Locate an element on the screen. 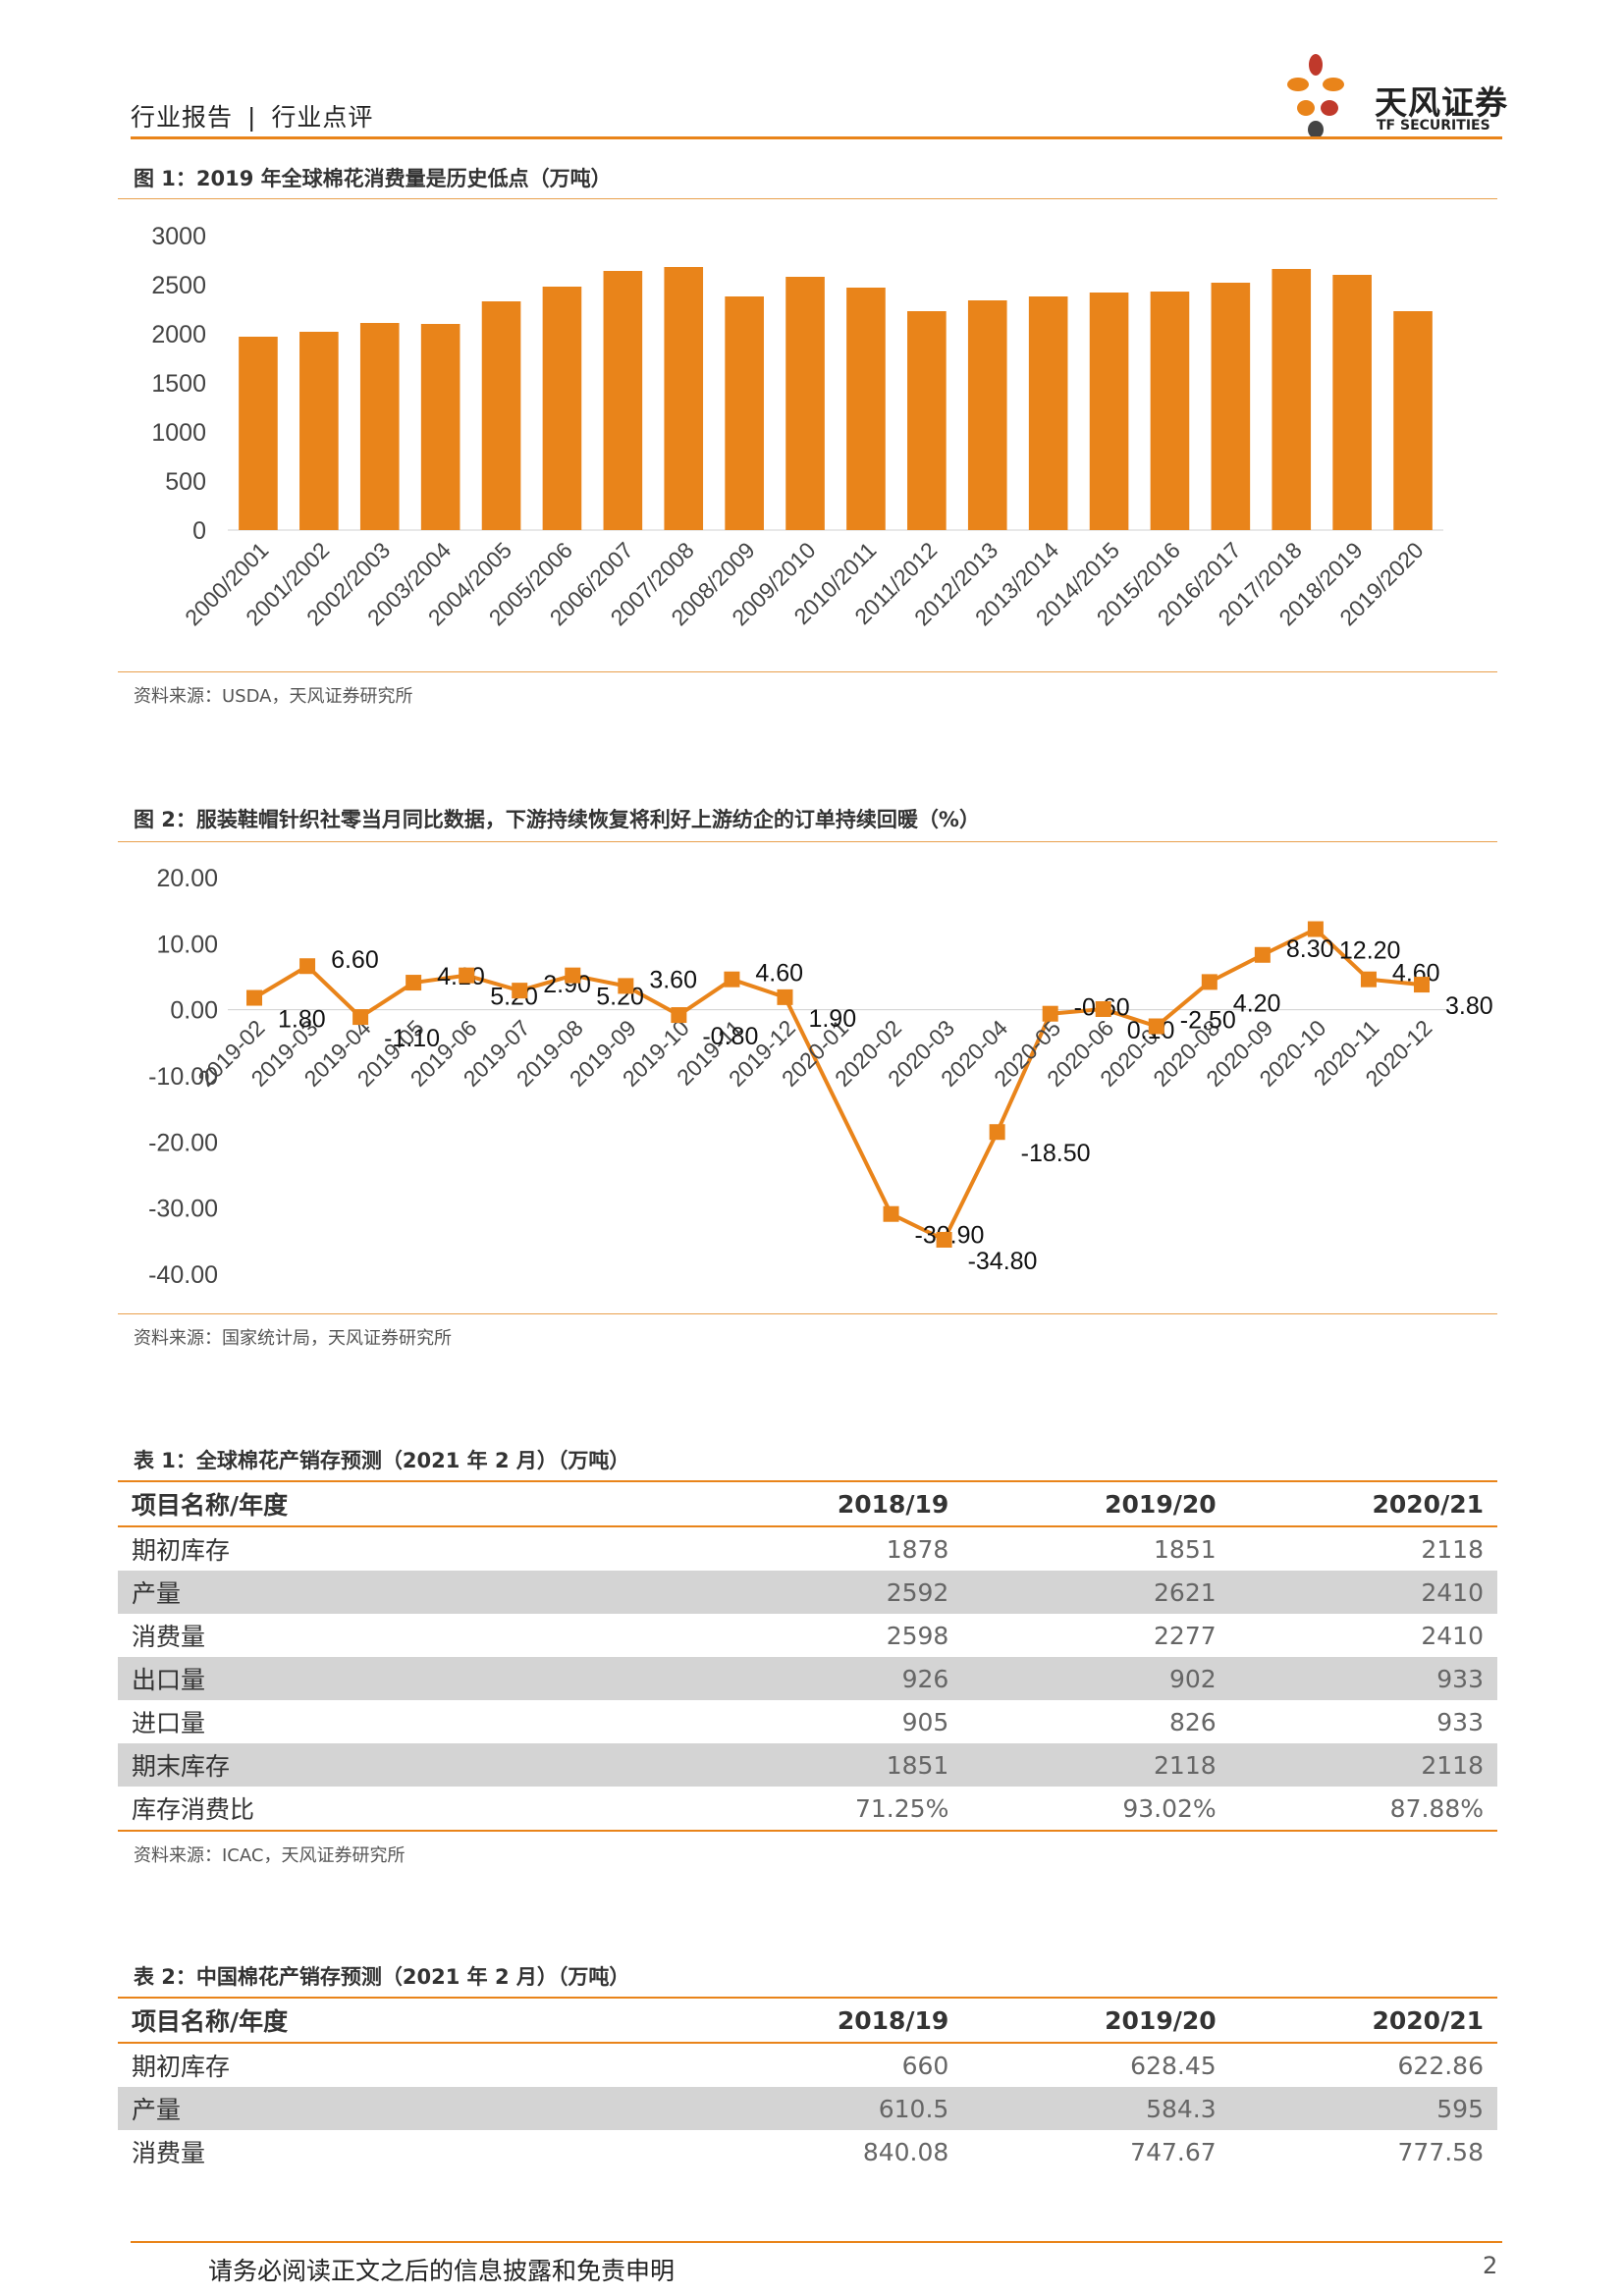  data-label: 1.80 is located at coordinates (302, 1020).